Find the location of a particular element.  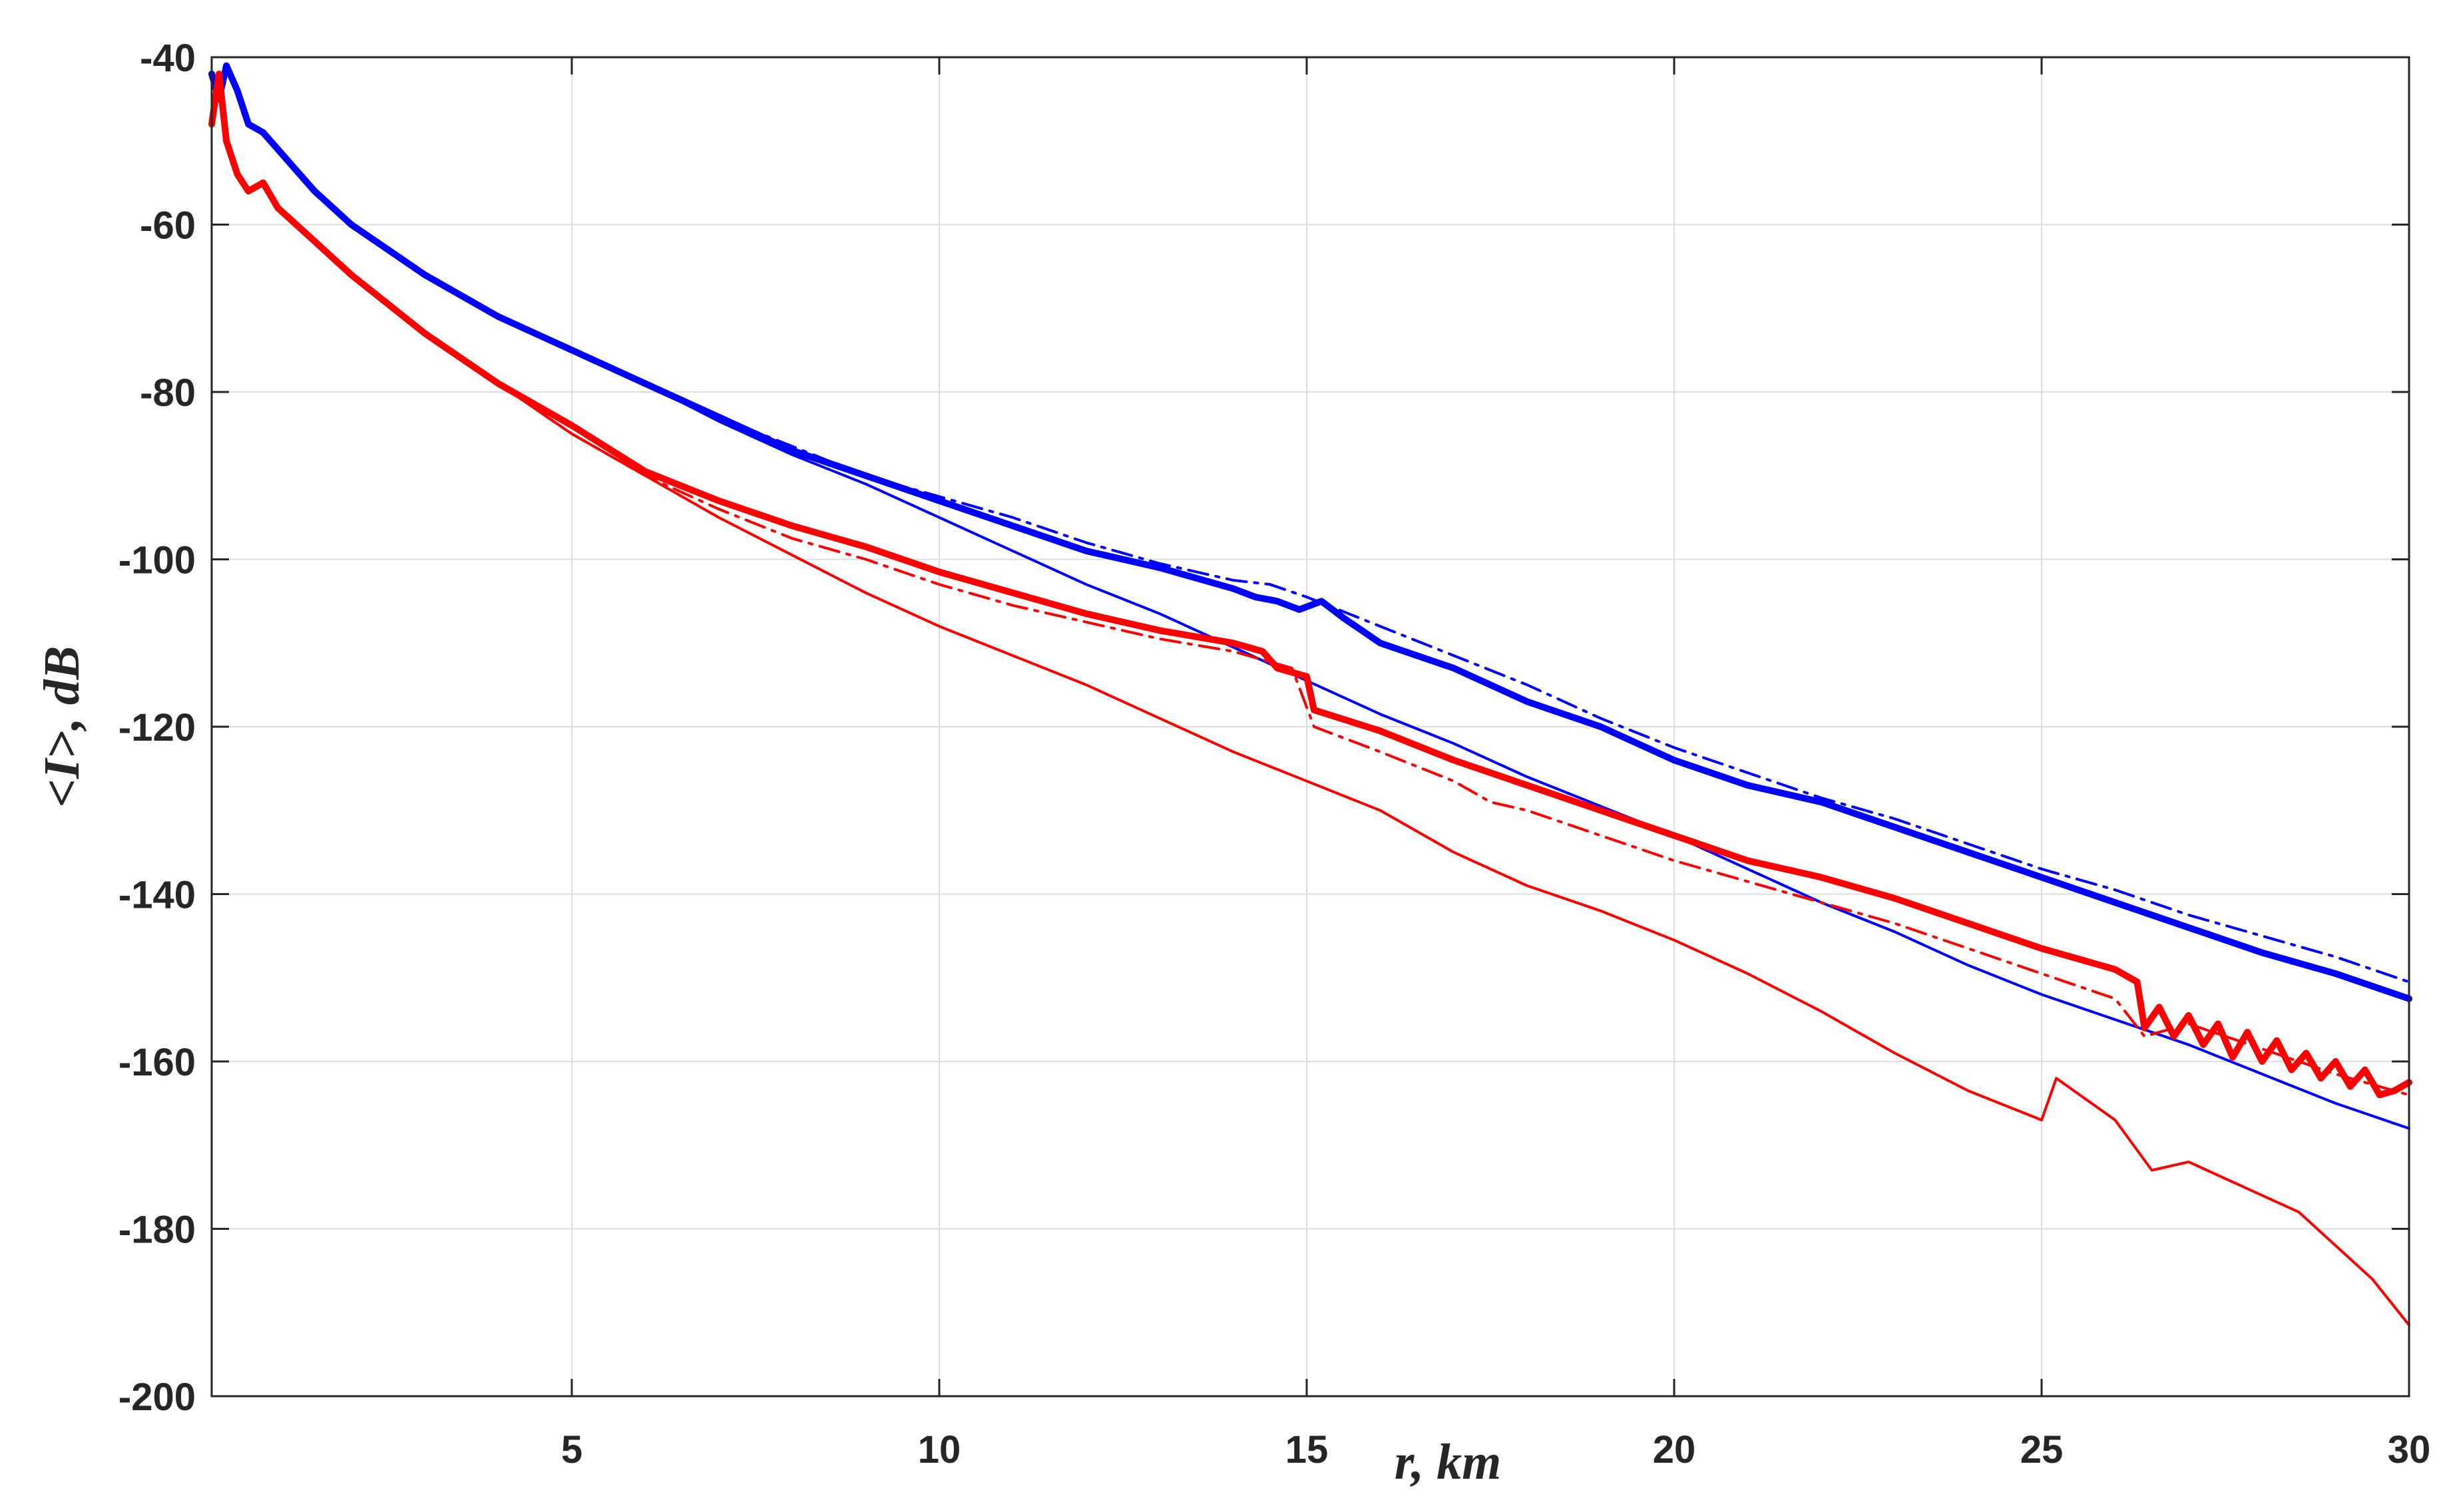

x-tick-label: 10 is located at coordinates (939, 1449).